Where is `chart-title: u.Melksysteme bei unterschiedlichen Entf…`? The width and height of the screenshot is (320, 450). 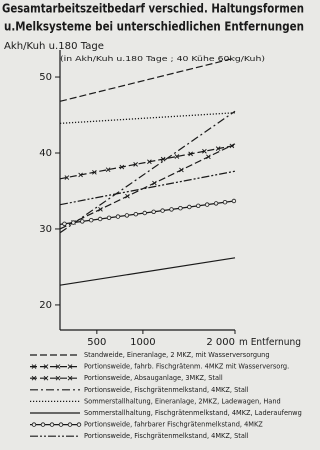 chart-title: u.Melksysteme bei unterschiedlichen Entf… is located at coordinates (154, 27).